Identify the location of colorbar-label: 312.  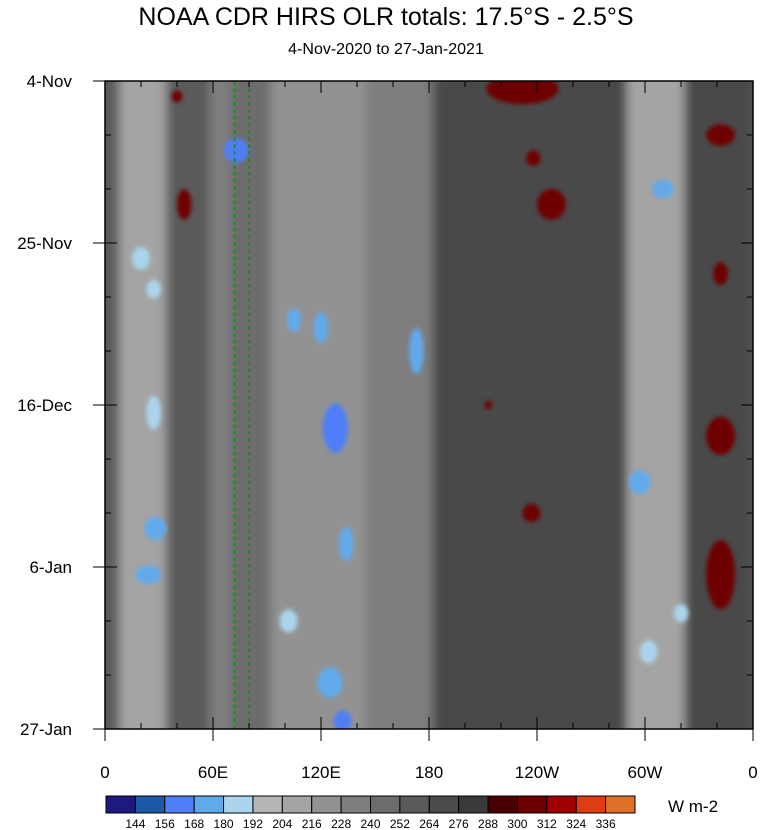
(547, 823).